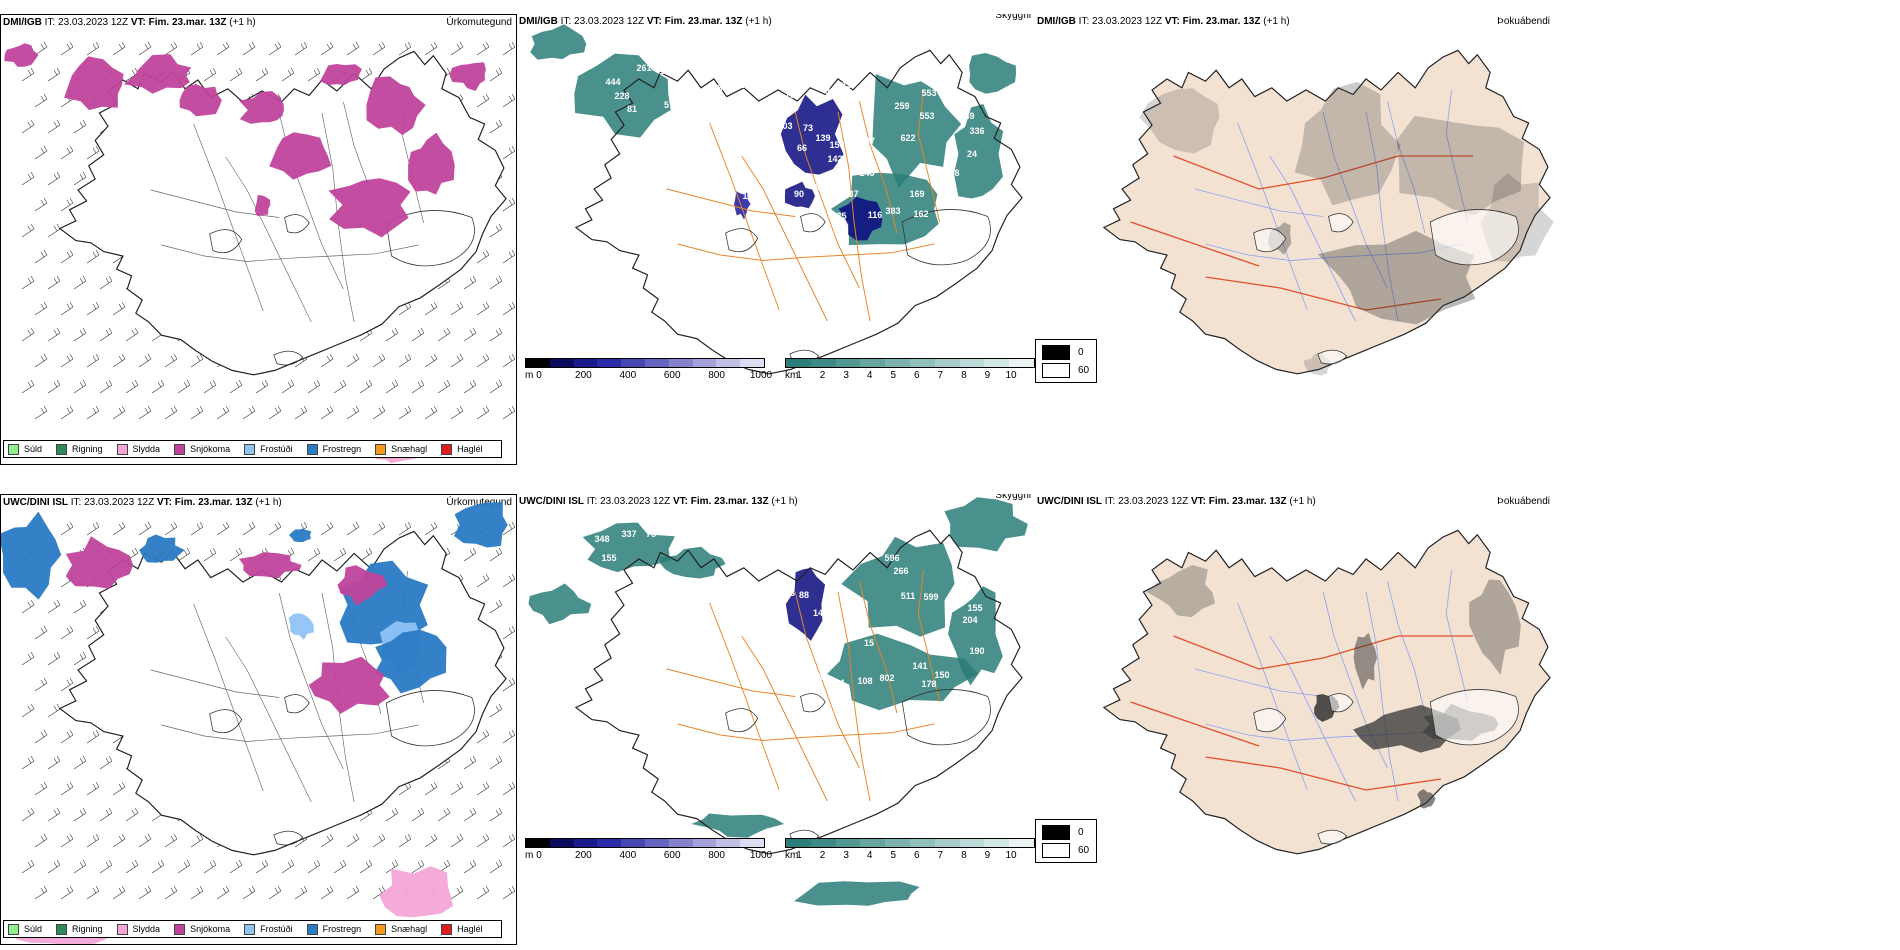 The image size is (1900, 950). What do you see at coordinates (920, 214) in the screenshot?
I see `visibility-value: 162` at bounding box center [920, 214].